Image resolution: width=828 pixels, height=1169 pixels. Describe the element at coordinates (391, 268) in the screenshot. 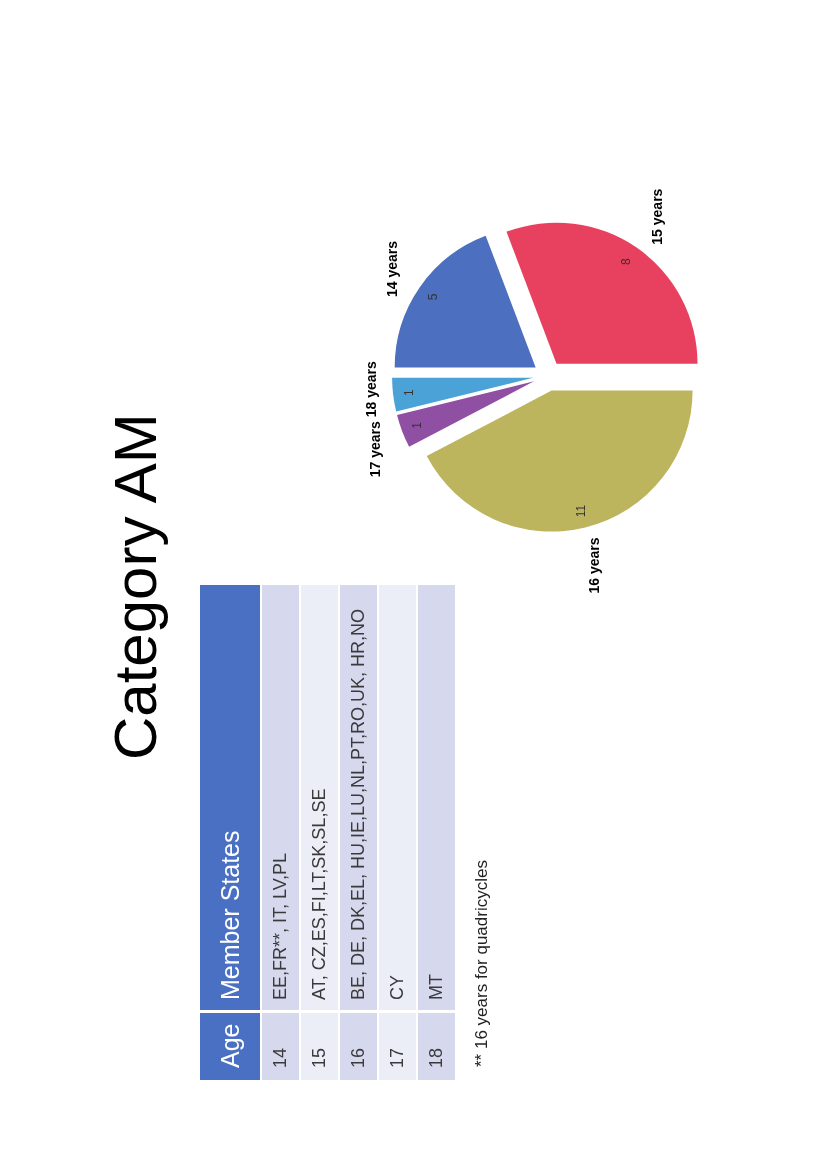

I see `slice-label: 14 years` at that location.